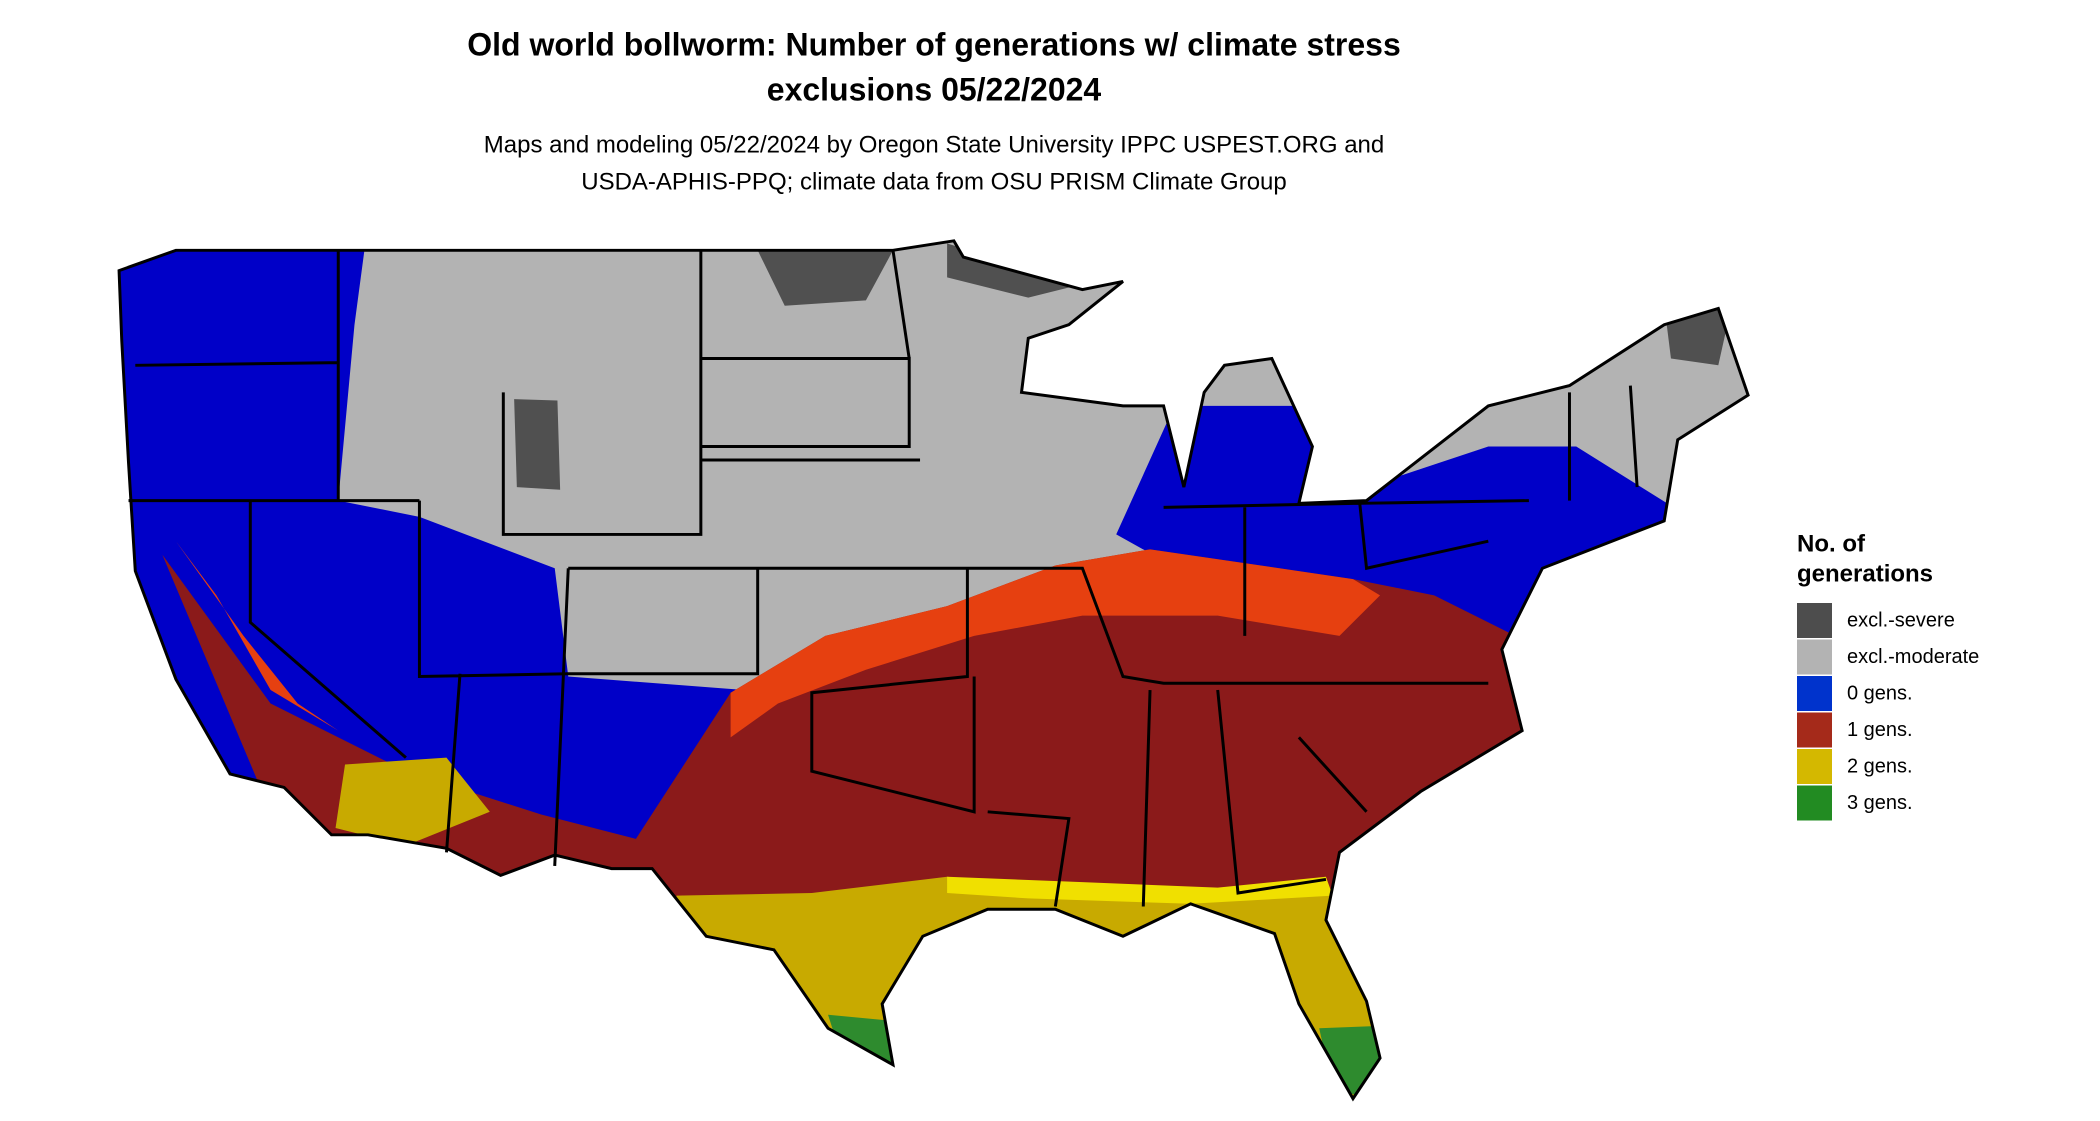 This screenshot has width=2100, height=1121. What do you see at coordinates (1880, 730) in the screenshot?
I see `legend-label: 1 gens.` at bounding box center [1880, 730].